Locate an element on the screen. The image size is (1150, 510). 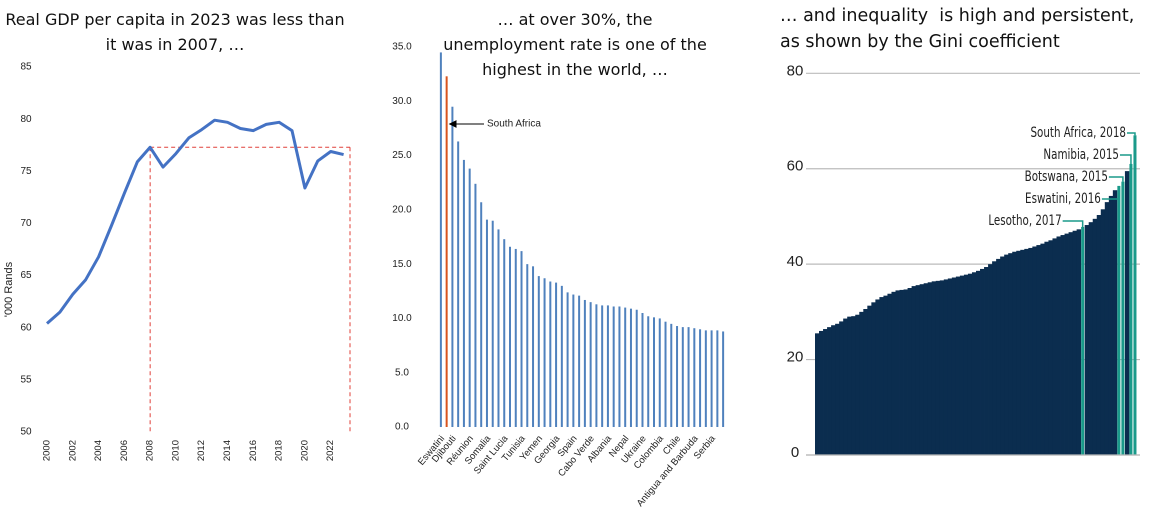
y-tick-label: 10.0 is located at coordinates (402, 318).